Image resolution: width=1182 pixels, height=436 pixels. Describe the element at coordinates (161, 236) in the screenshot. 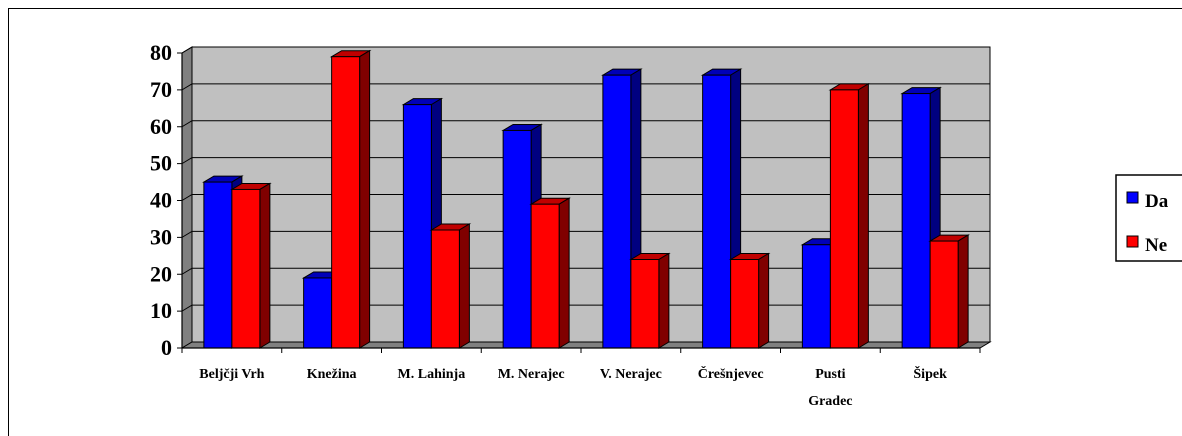

I see `y-tick-label: 30` at that location.